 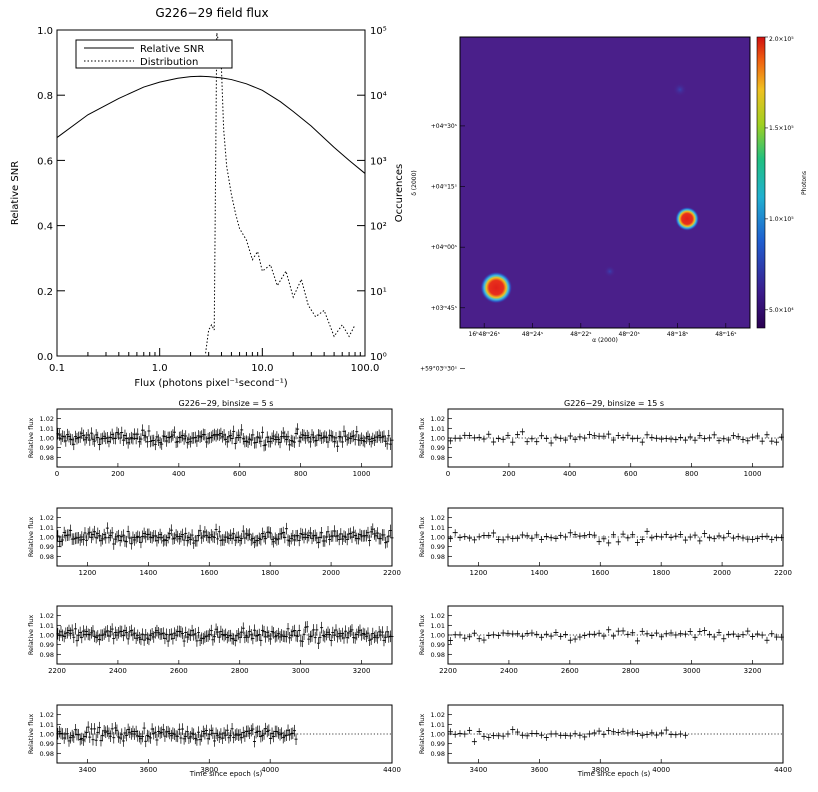 What do you see at coordinates (378, 227) in the screenshot?
I see `y2-tick-label: 10²` at bounding box center [378, 227].